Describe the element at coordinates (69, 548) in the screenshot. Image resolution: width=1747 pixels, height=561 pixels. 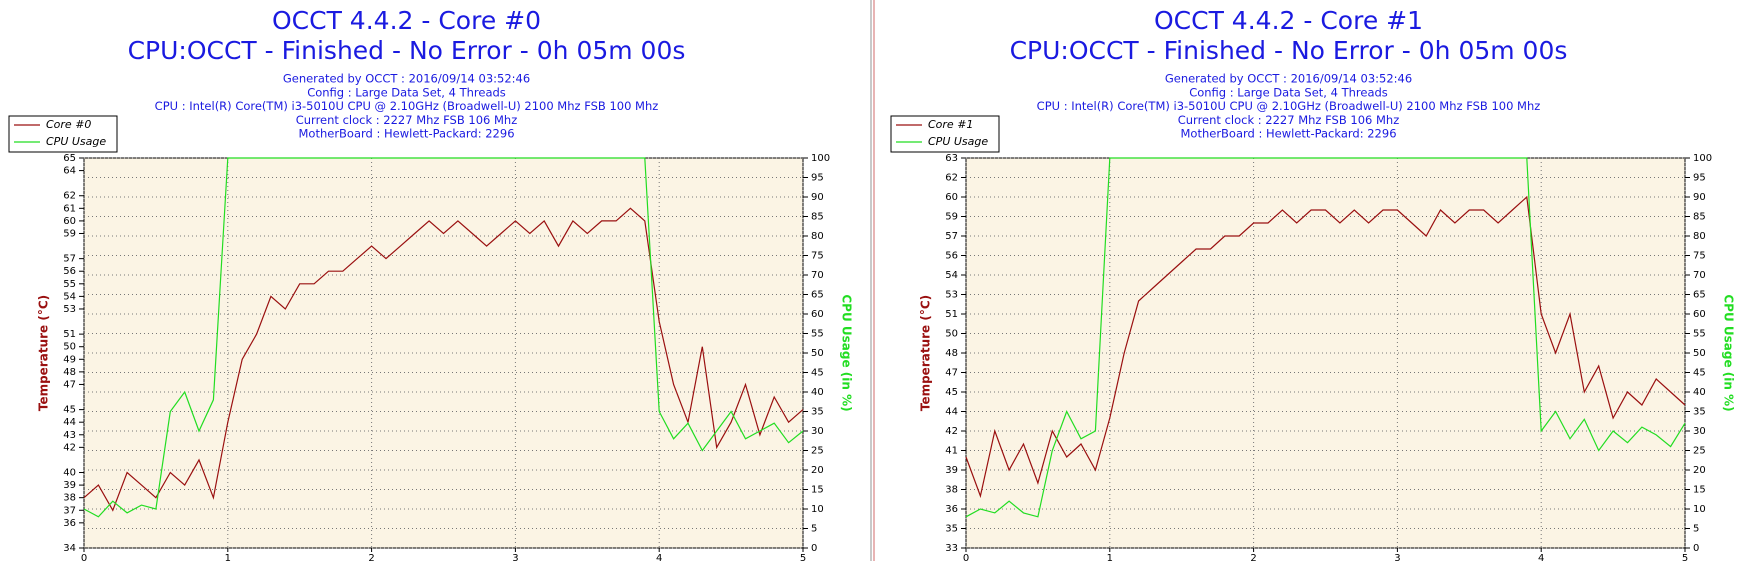
I see `y-tick-label: 34` at that location.